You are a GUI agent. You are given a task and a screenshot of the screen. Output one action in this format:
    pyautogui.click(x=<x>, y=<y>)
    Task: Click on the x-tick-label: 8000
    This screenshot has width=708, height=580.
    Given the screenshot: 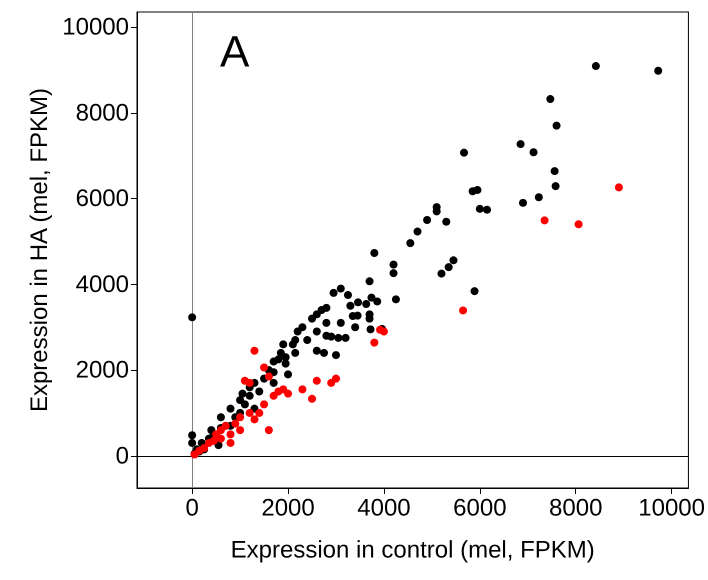 What is the action you would take?
    pyautogui.click(x=575, y=508)
    